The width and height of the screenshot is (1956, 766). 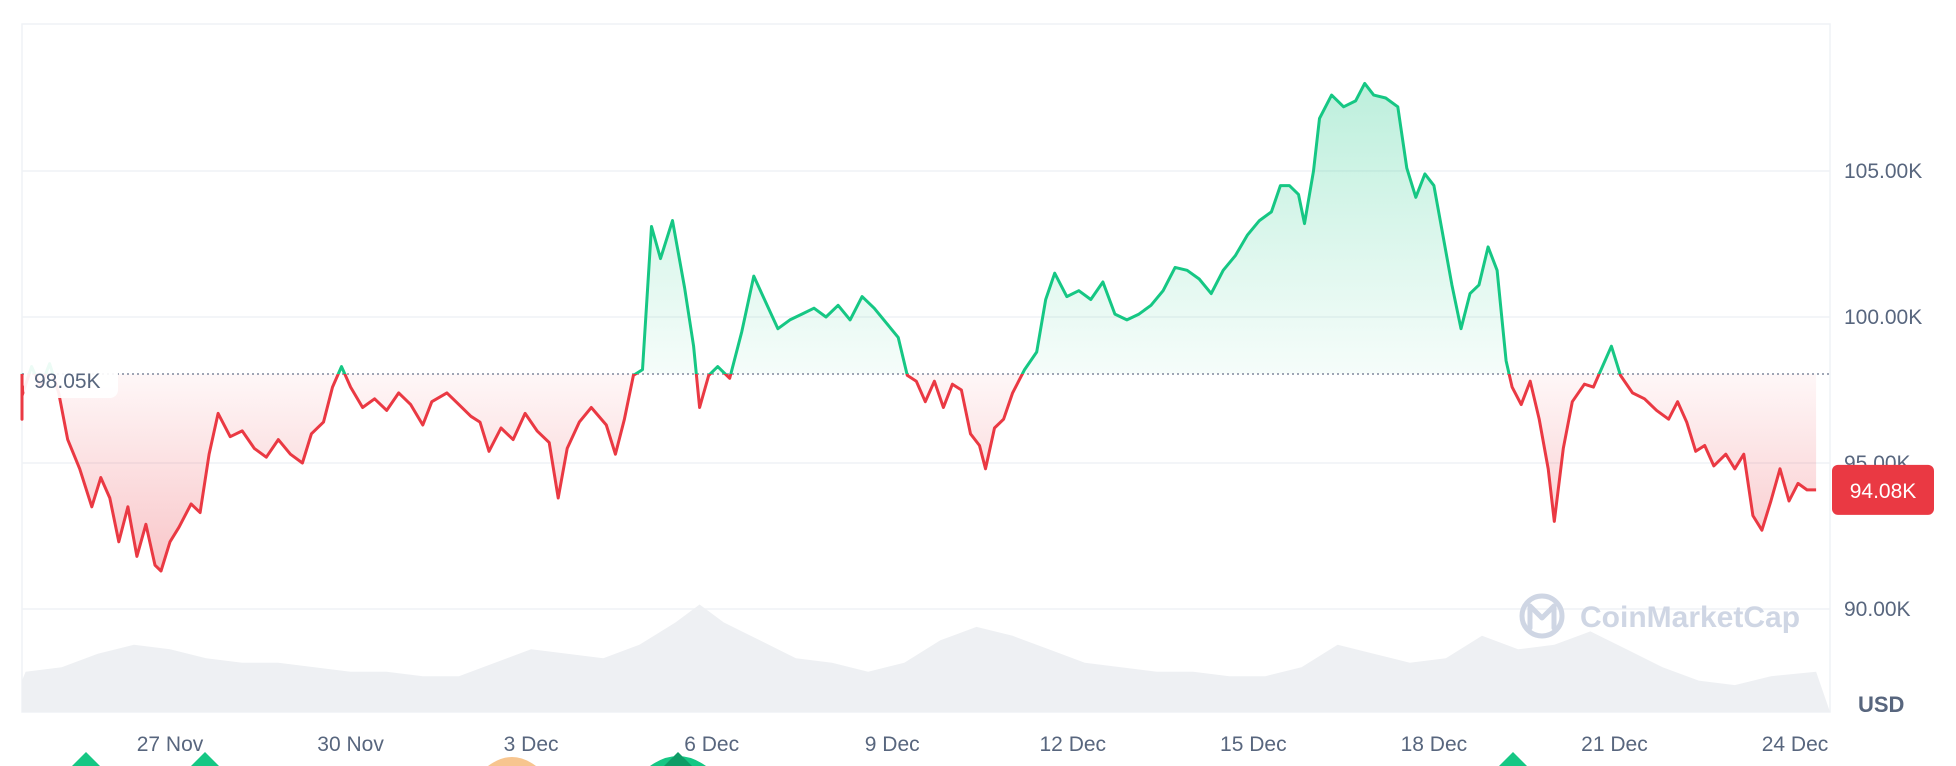 I want to click on x-tick-label: 18 Dec, so click(x=1434, y=744).